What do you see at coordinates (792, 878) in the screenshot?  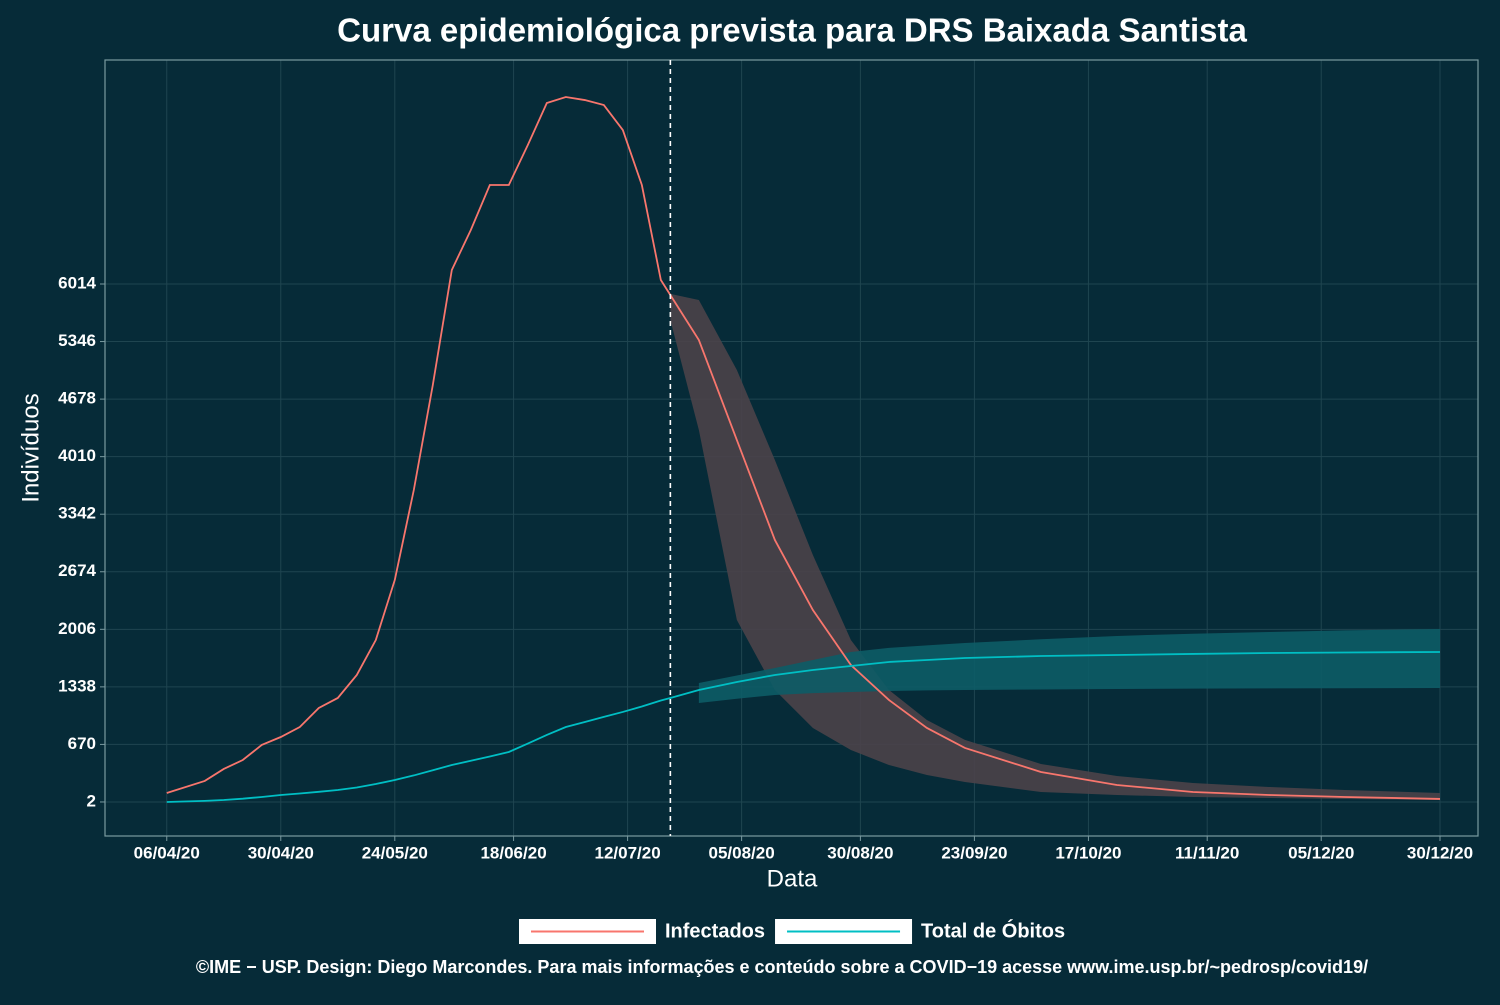 I see `x-axis-title: Data` at bounding box center [792, 878].